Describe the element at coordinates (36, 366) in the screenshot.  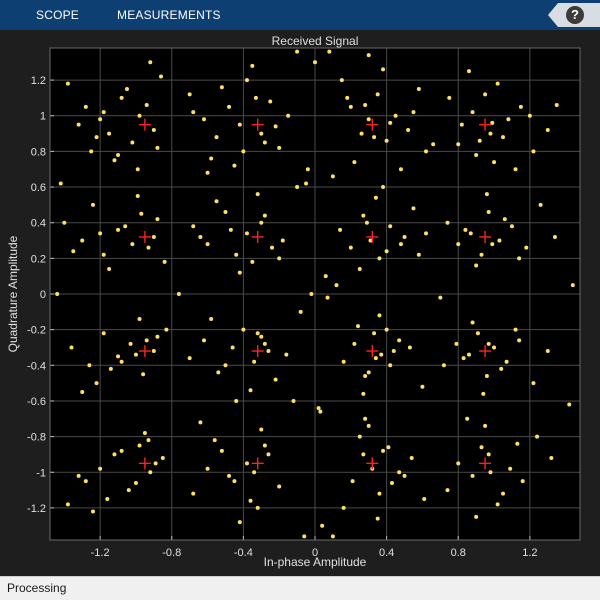
I see `y-tick-label: -0.4` at that location.